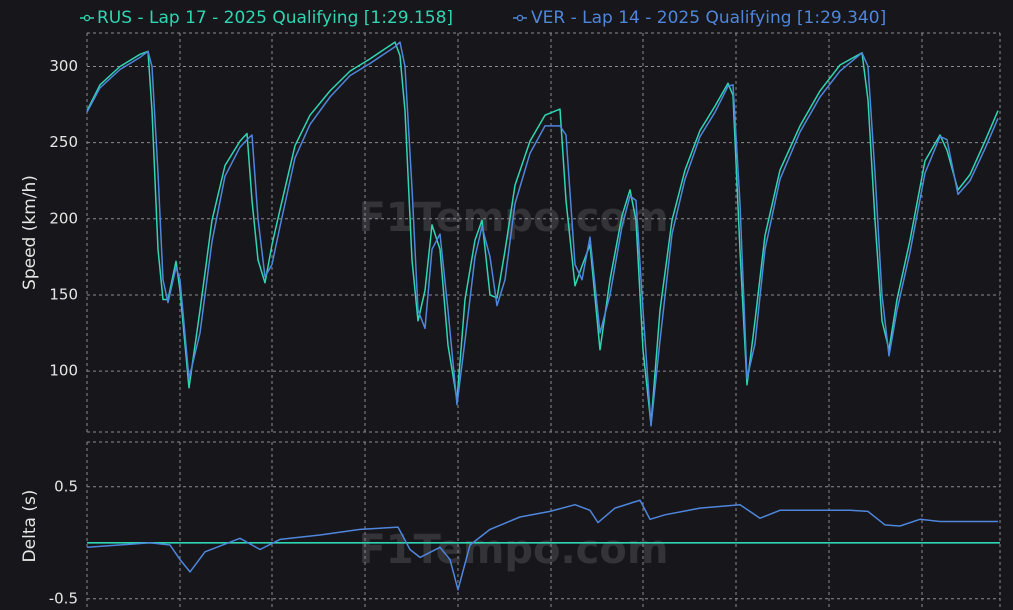  Describe the element at coordinates (30, 232) in the screenshot. I see `y-axis-label: Speed (km/h)` at that location.